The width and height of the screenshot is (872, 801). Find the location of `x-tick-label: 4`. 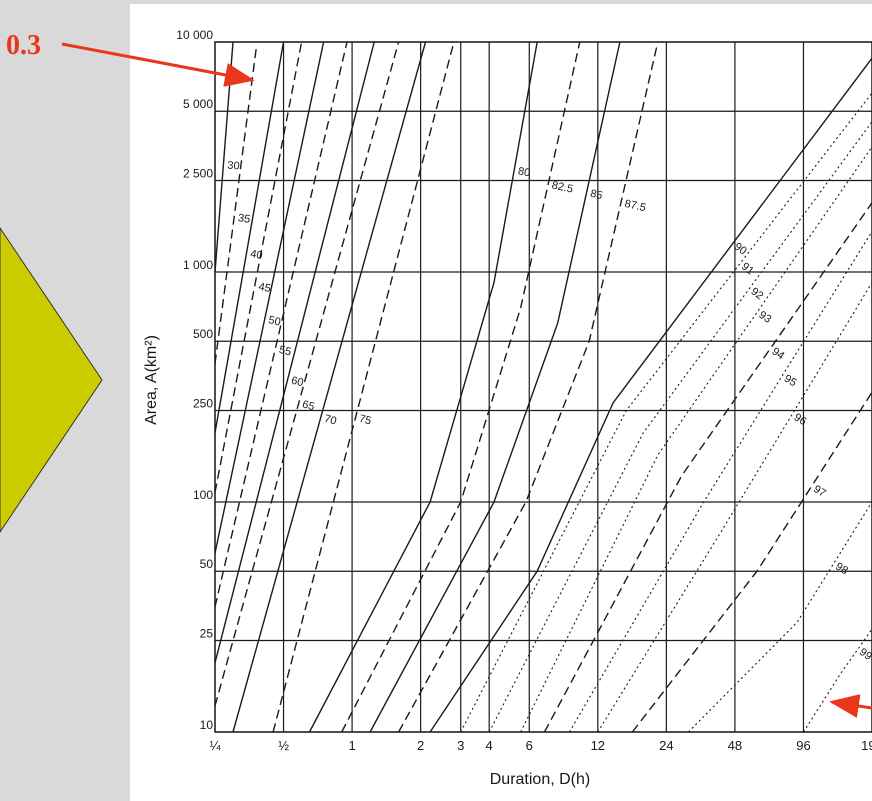

x-tick-label: 4 is located at coordinates (489, 745).